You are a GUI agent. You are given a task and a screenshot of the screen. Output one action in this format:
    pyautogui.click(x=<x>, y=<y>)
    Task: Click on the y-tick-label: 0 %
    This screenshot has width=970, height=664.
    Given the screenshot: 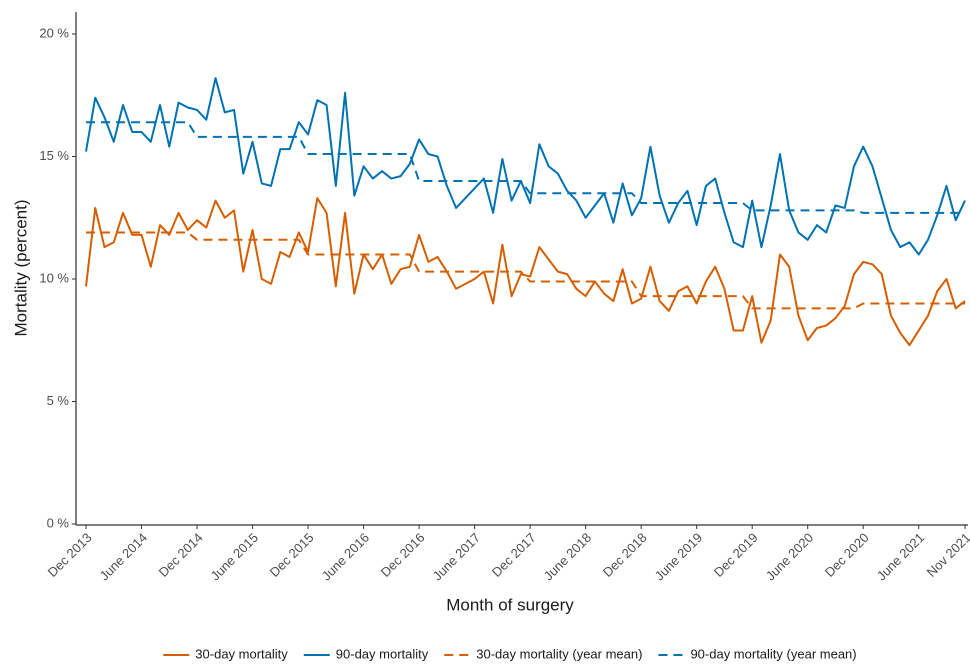 What is the action you would take?
    pyautogui.click(x=58, y=522)
    